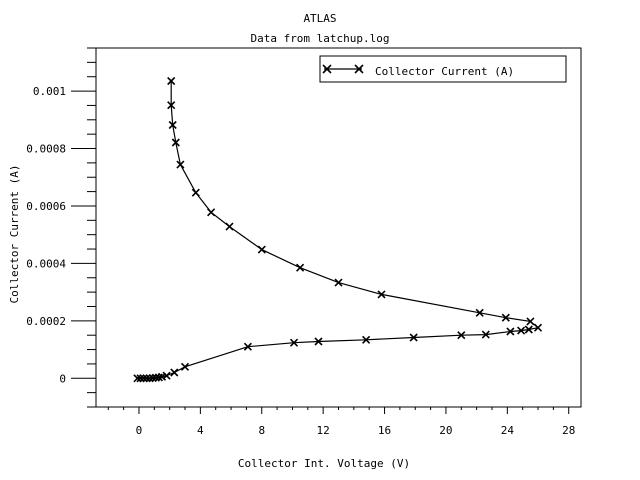 The height and width of the screenshot is (480, 640). Describe the element at coordinates (46, 263) in the screenshot. I see `y-tick-label: 0.0004` at that location.